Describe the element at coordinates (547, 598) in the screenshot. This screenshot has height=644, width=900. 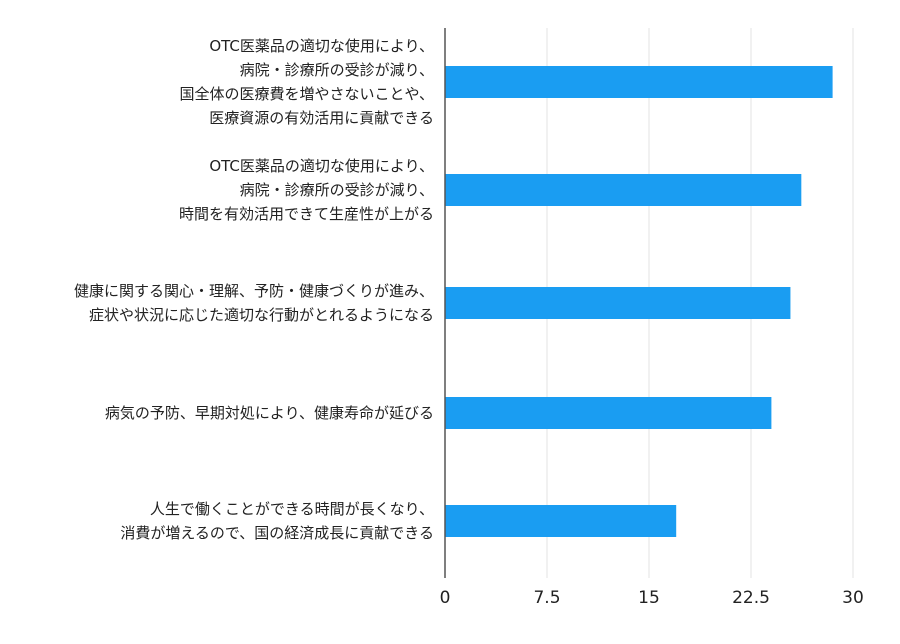
I see `x-tick-label: 7.5` at that location.